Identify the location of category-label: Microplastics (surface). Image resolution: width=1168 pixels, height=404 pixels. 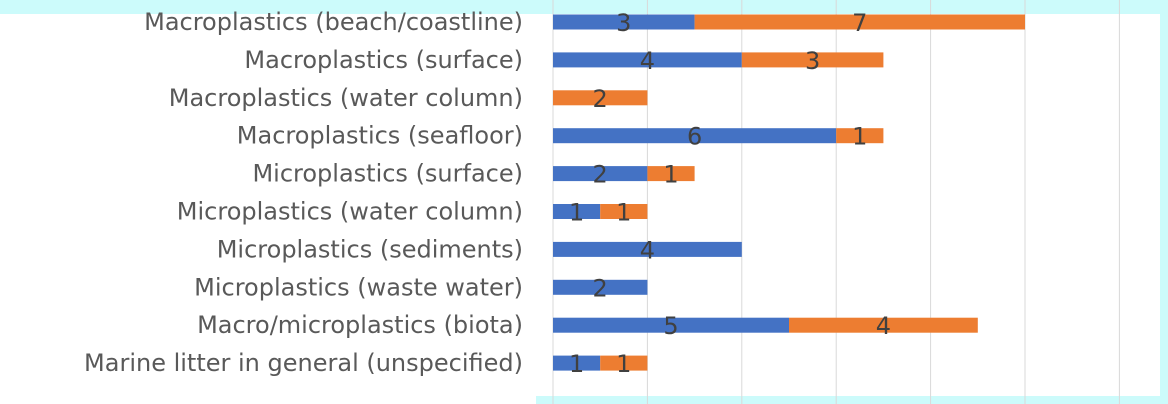
(387, 174).